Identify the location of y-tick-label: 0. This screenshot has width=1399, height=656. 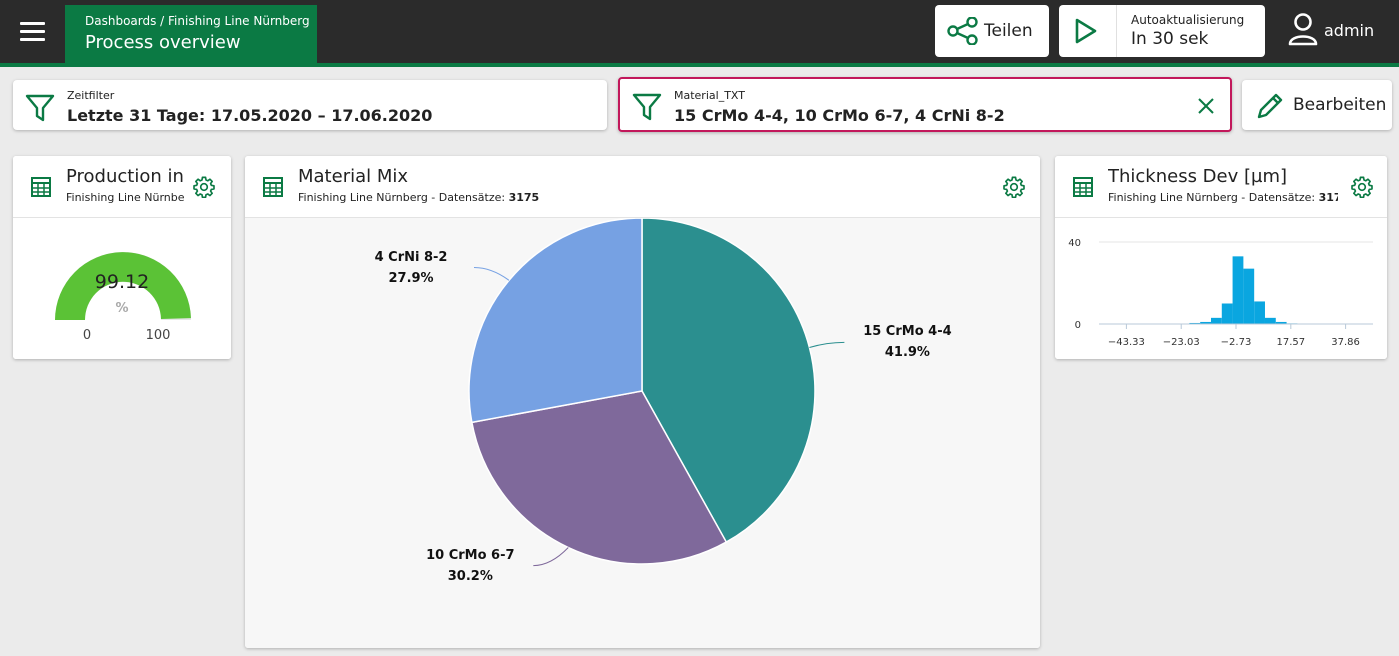
(1078, 325).